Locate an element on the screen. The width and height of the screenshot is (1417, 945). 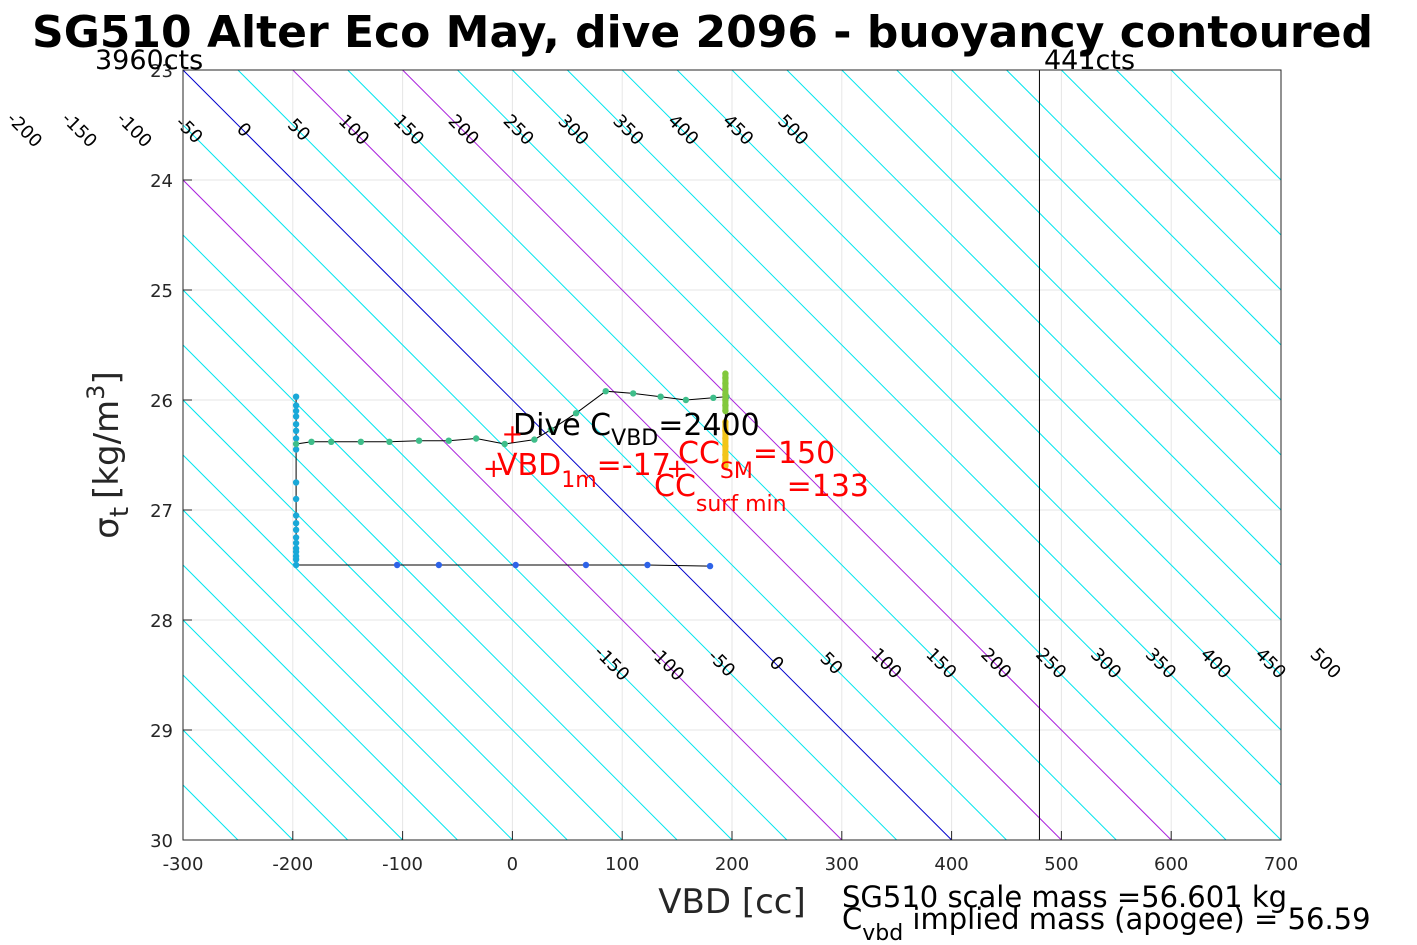
y-axis-label: σt [kg/m3] is located at coordinates (108, 454).